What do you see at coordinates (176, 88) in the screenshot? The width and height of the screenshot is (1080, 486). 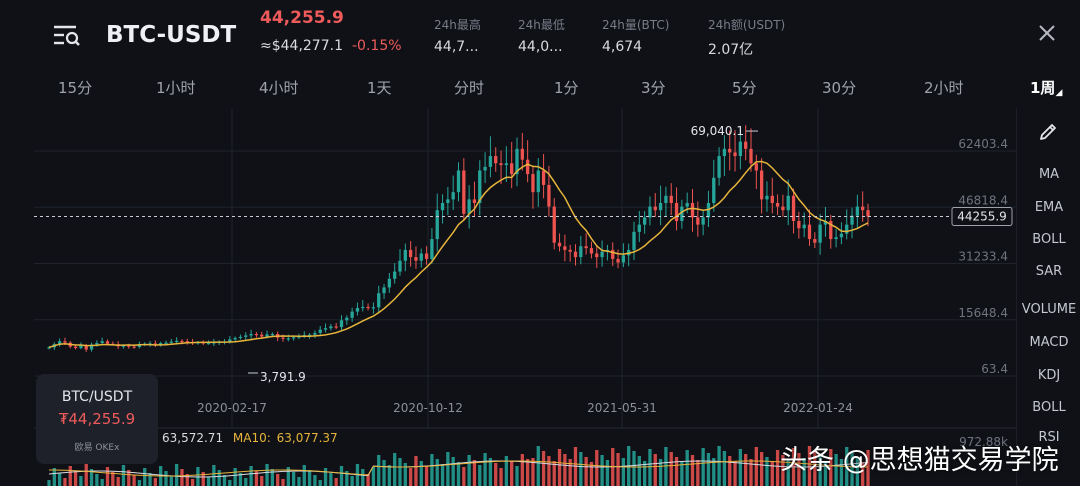 I see `tab-1h: 1小时` at bounding box center [176, 88].